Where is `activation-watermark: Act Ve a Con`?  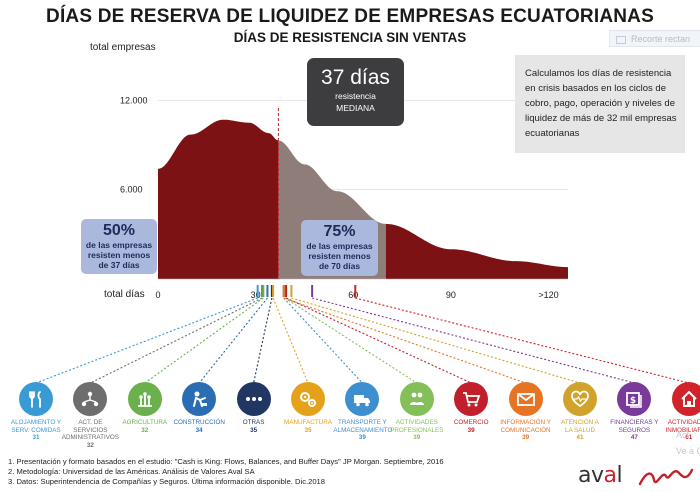
activation-watermark: Act Ve a Con is located at coordinates (688, 443).